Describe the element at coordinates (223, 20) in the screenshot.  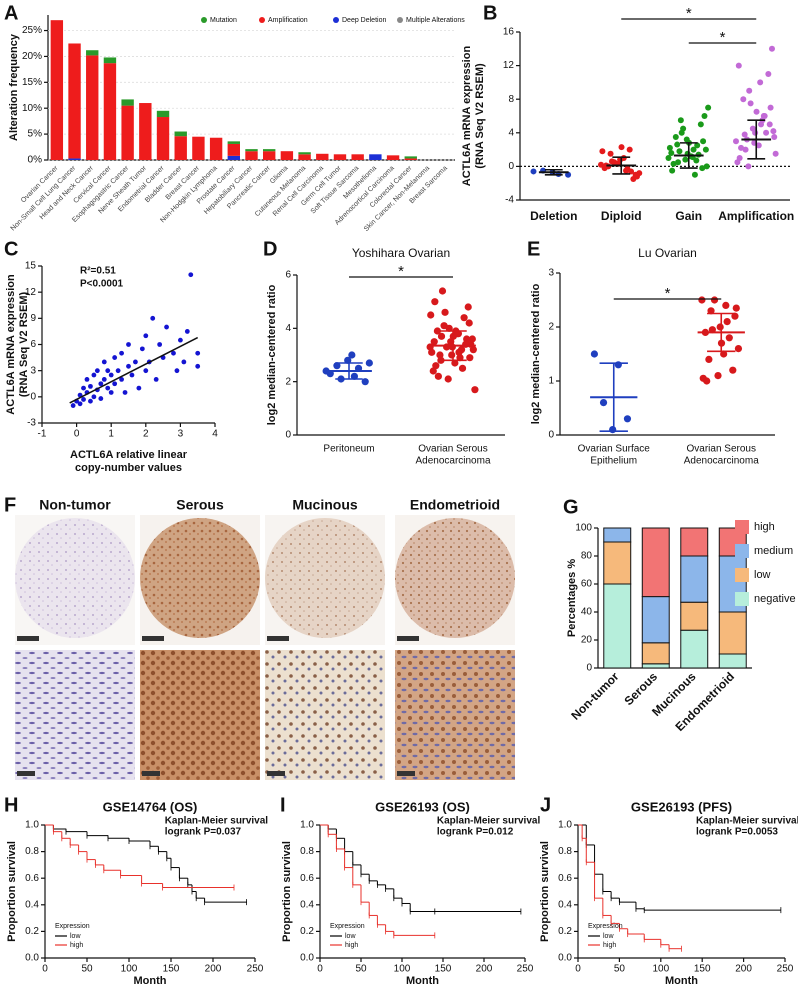
I see `legend-label: Mutation` at that location.